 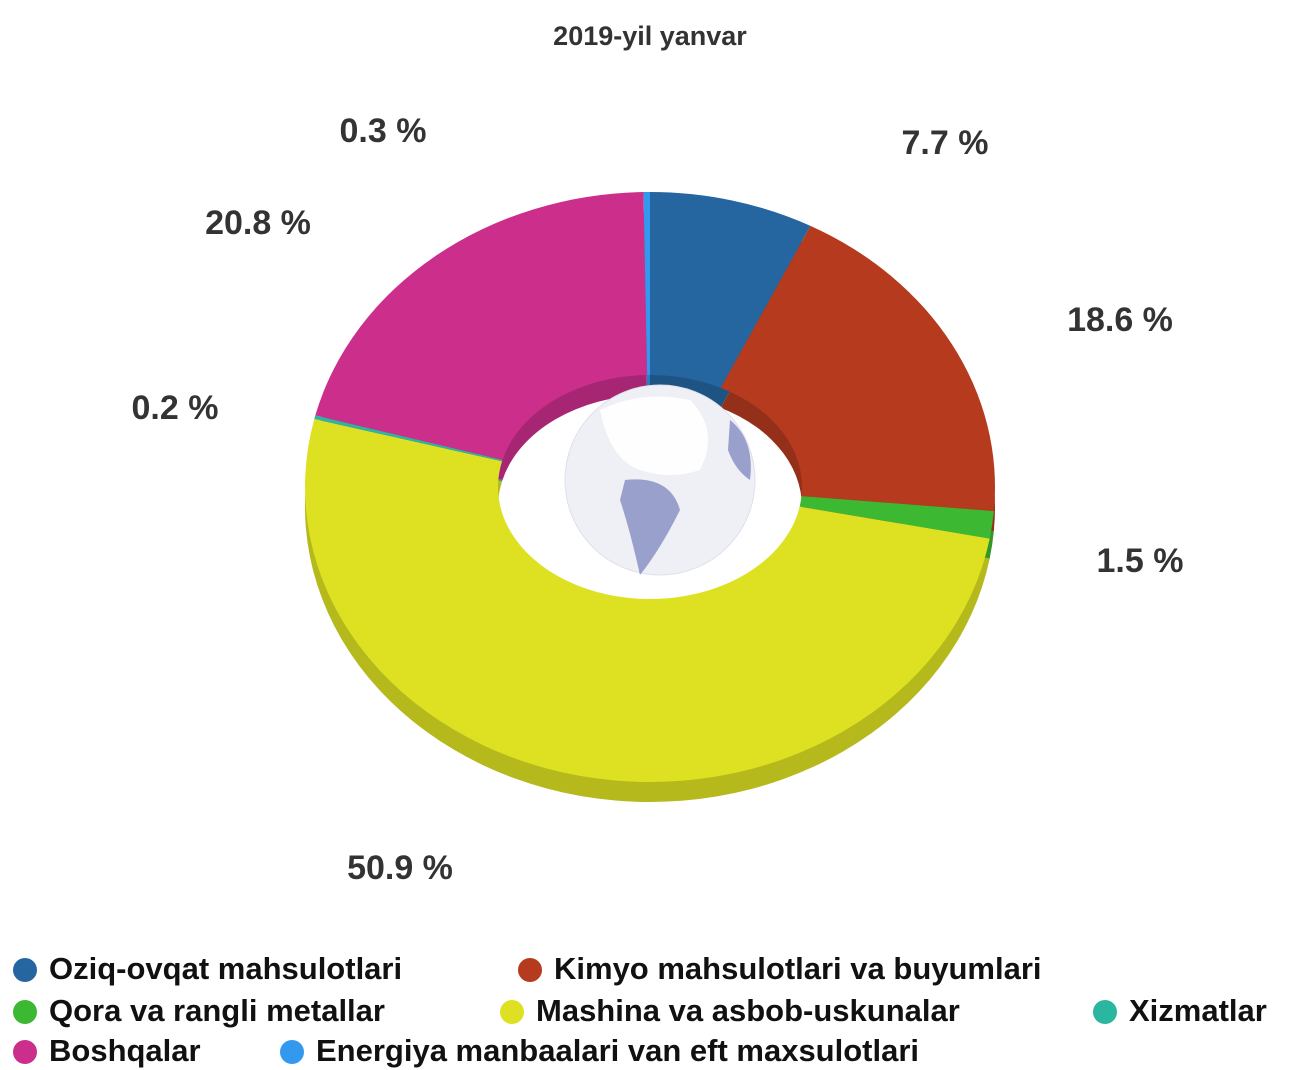 I want to click on data-label: 7.7 %, so click(x=945, y=143).